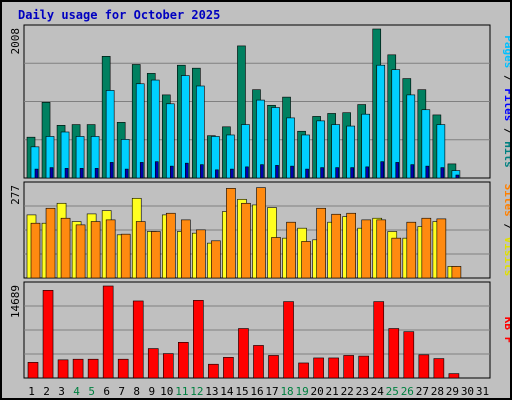 The width and height of the screenshot is (512, 400). What do you see at coordinates (506, 324) in the screenshot?
I see `legend-kbytes-0: KB` at bounding box center [506, 324].